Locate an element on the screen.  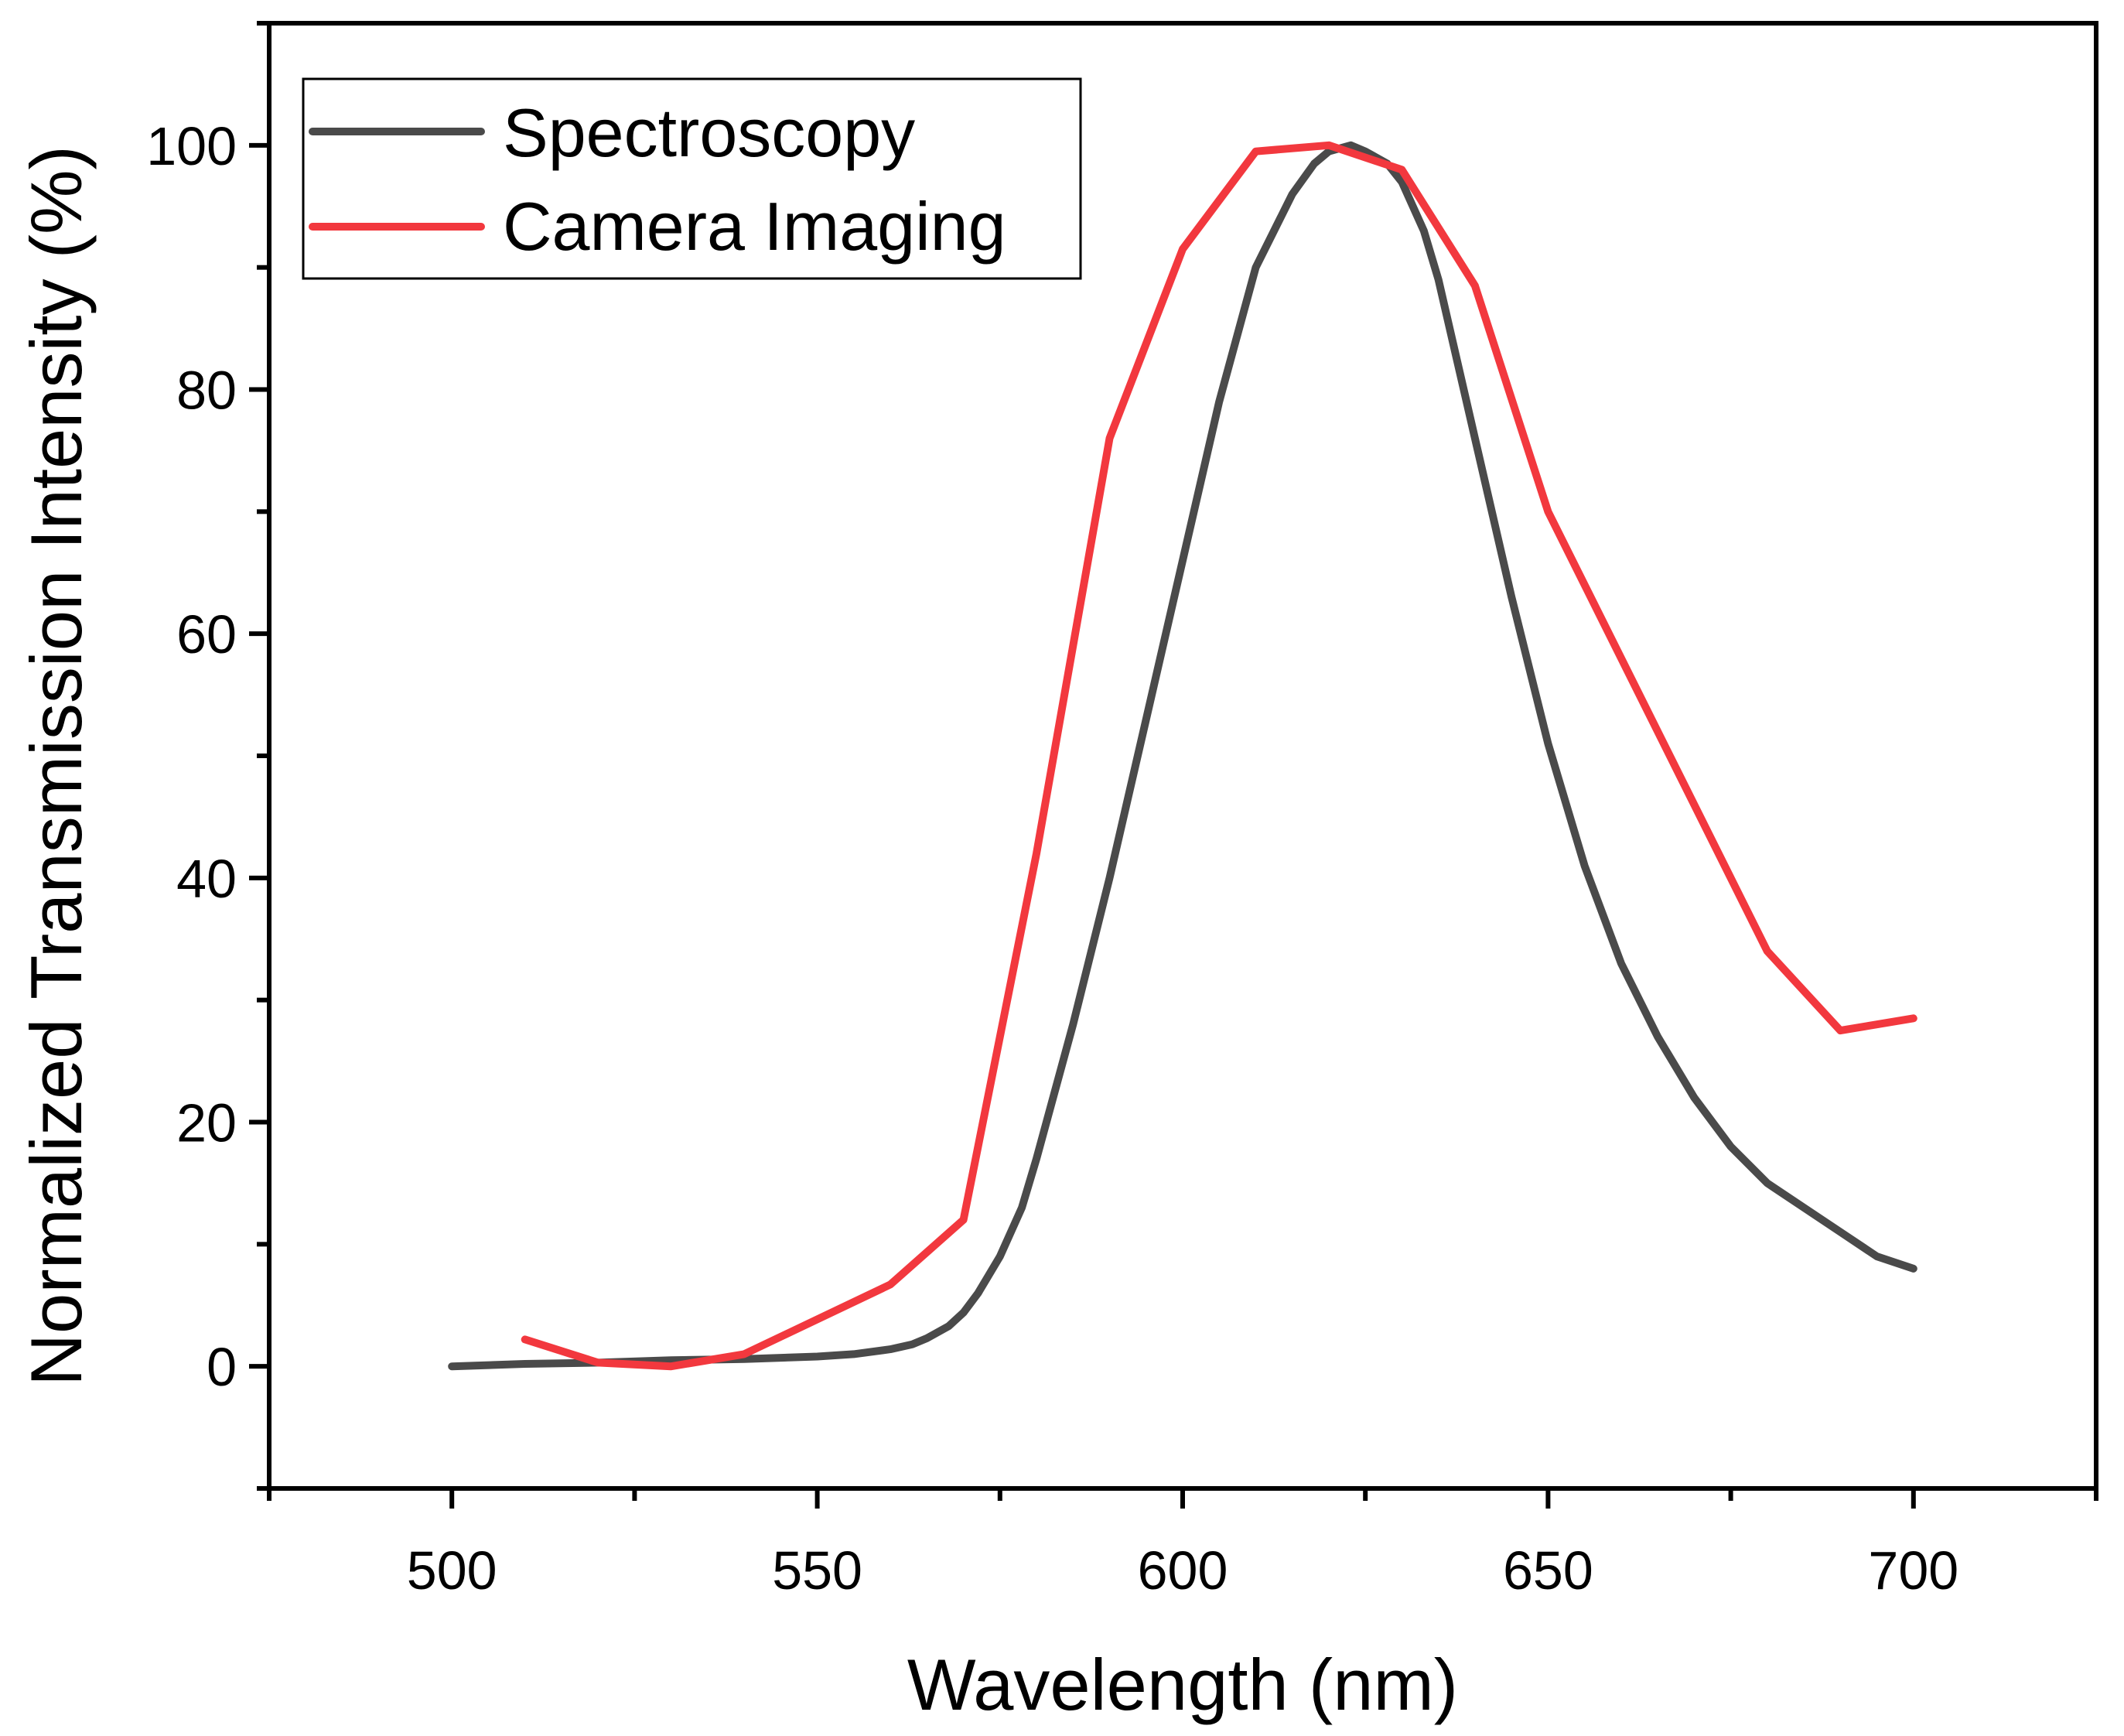
x-axis-ticks: 500 550 600 650 700 is located at coordinates (1182, 1544).